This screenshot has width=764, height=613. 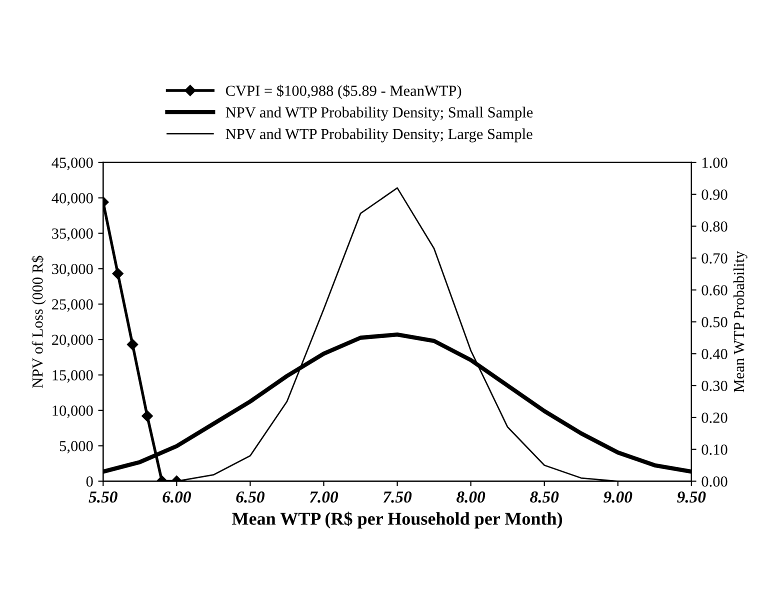 What do you see at coordinates (379, 135) in the screenshot?
I see `legend-label: NPV and WTP Probability Density; Large Sample` at bounding box center [379, 135].